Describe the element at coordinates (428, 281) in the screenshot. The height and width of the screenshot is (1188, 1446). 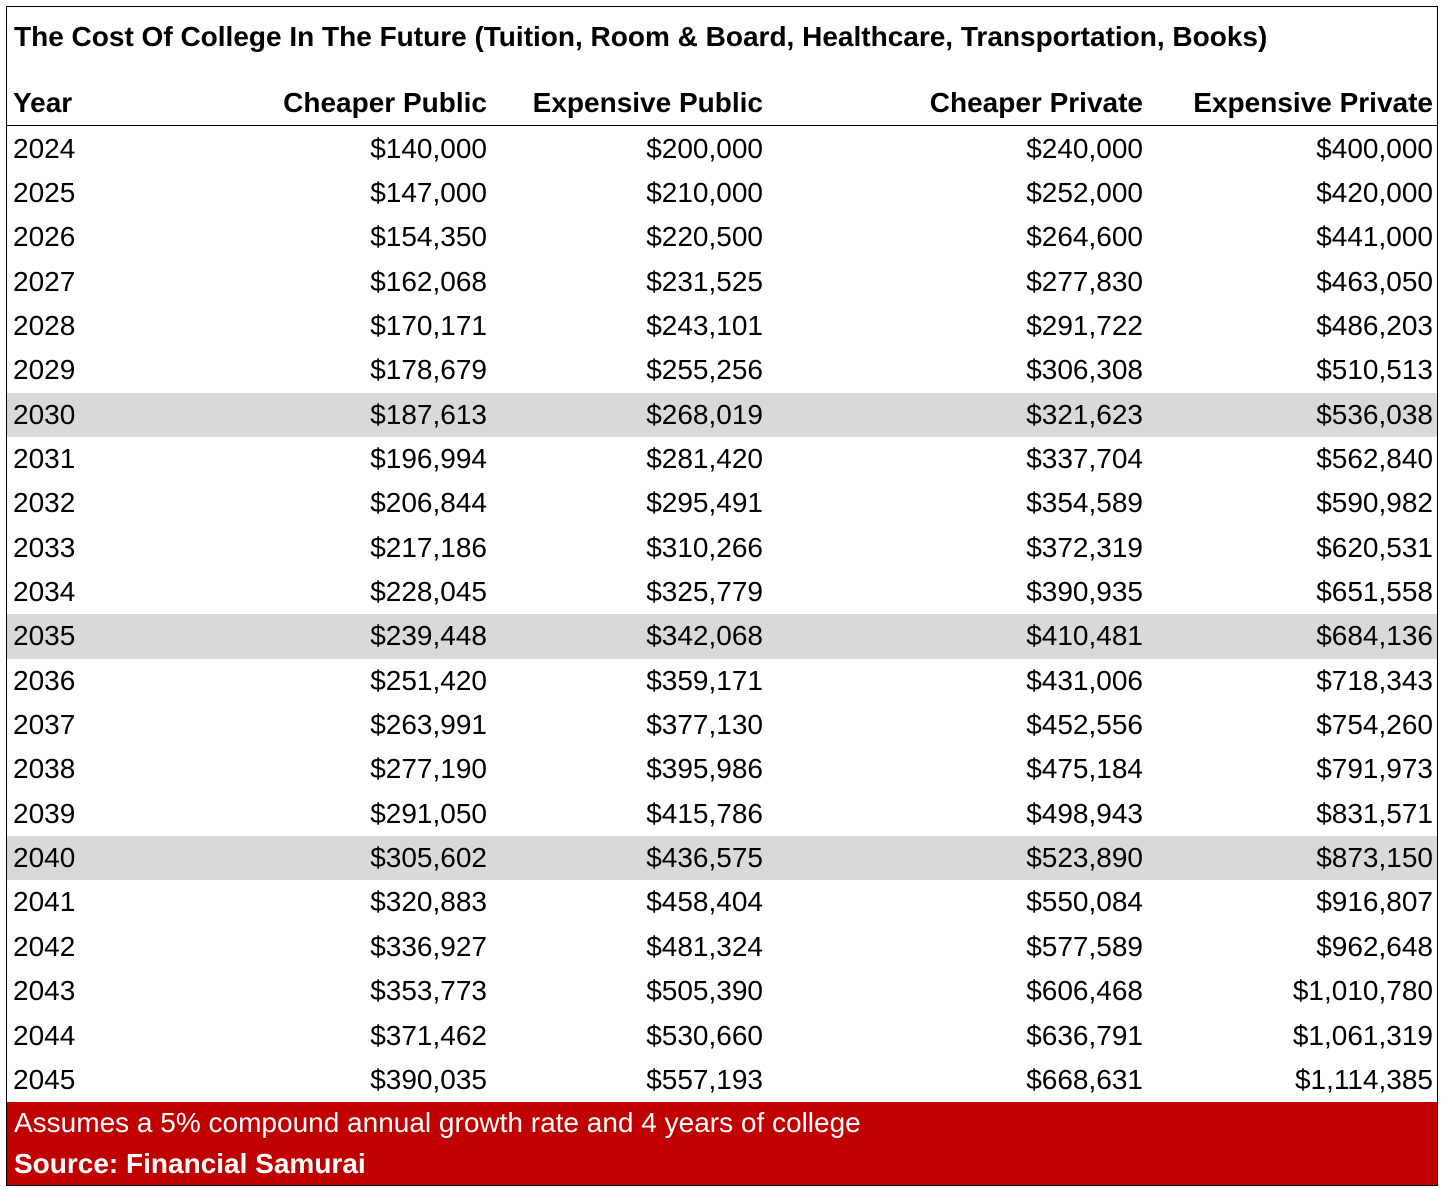
I see `cost-cell: $162,068` at that location.